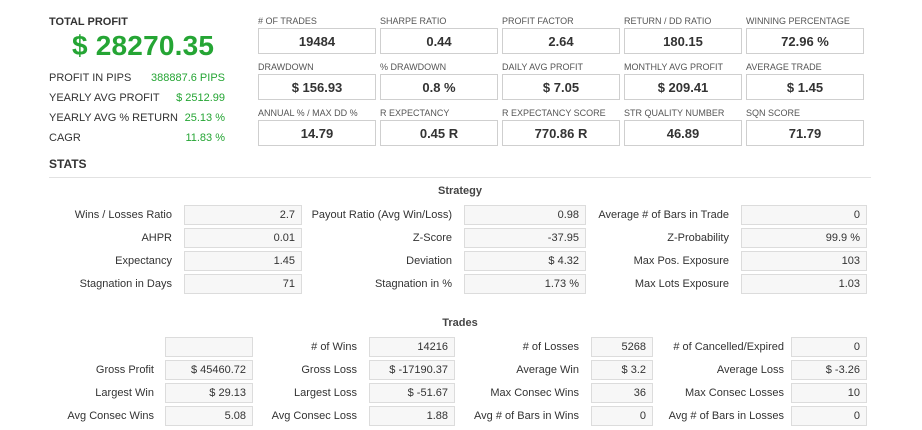  Describe the element at coordinates (308, 113) in the screenshot. I see `metric-label: ANNUAL % / MAX DD %` at that location.